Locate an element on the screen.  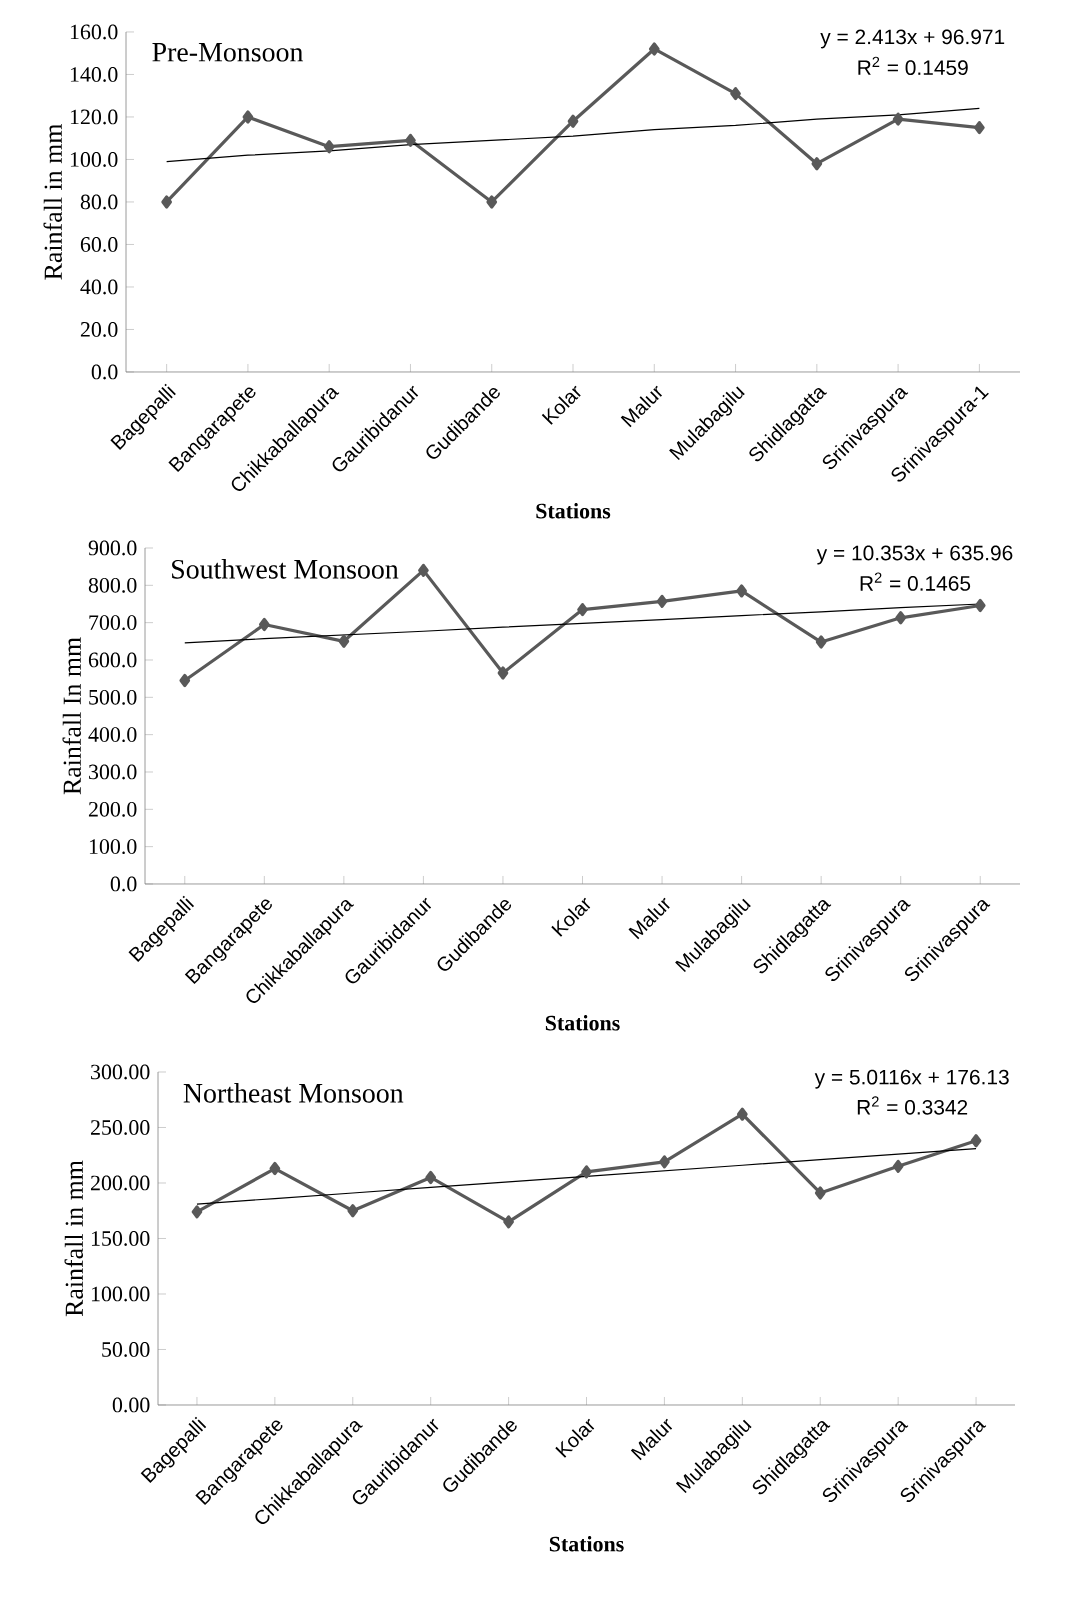
y-tick-label: 200.00 is located at coordinates (120, 1183).